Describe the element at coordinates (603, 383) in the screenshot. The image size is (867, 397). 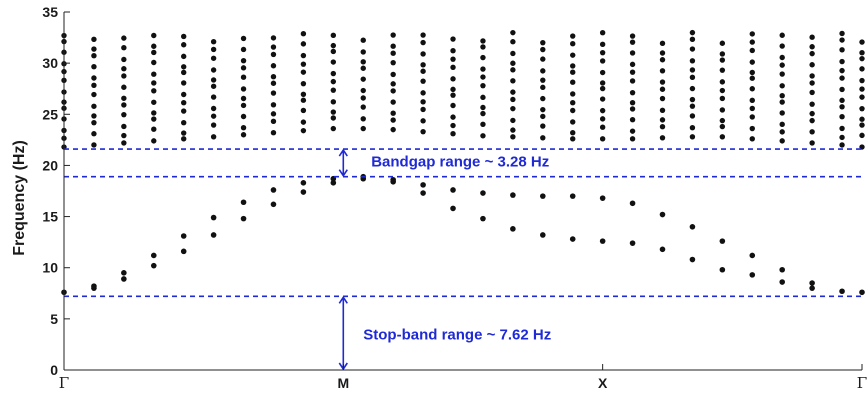
I see `x-tick-label: X` at that location.